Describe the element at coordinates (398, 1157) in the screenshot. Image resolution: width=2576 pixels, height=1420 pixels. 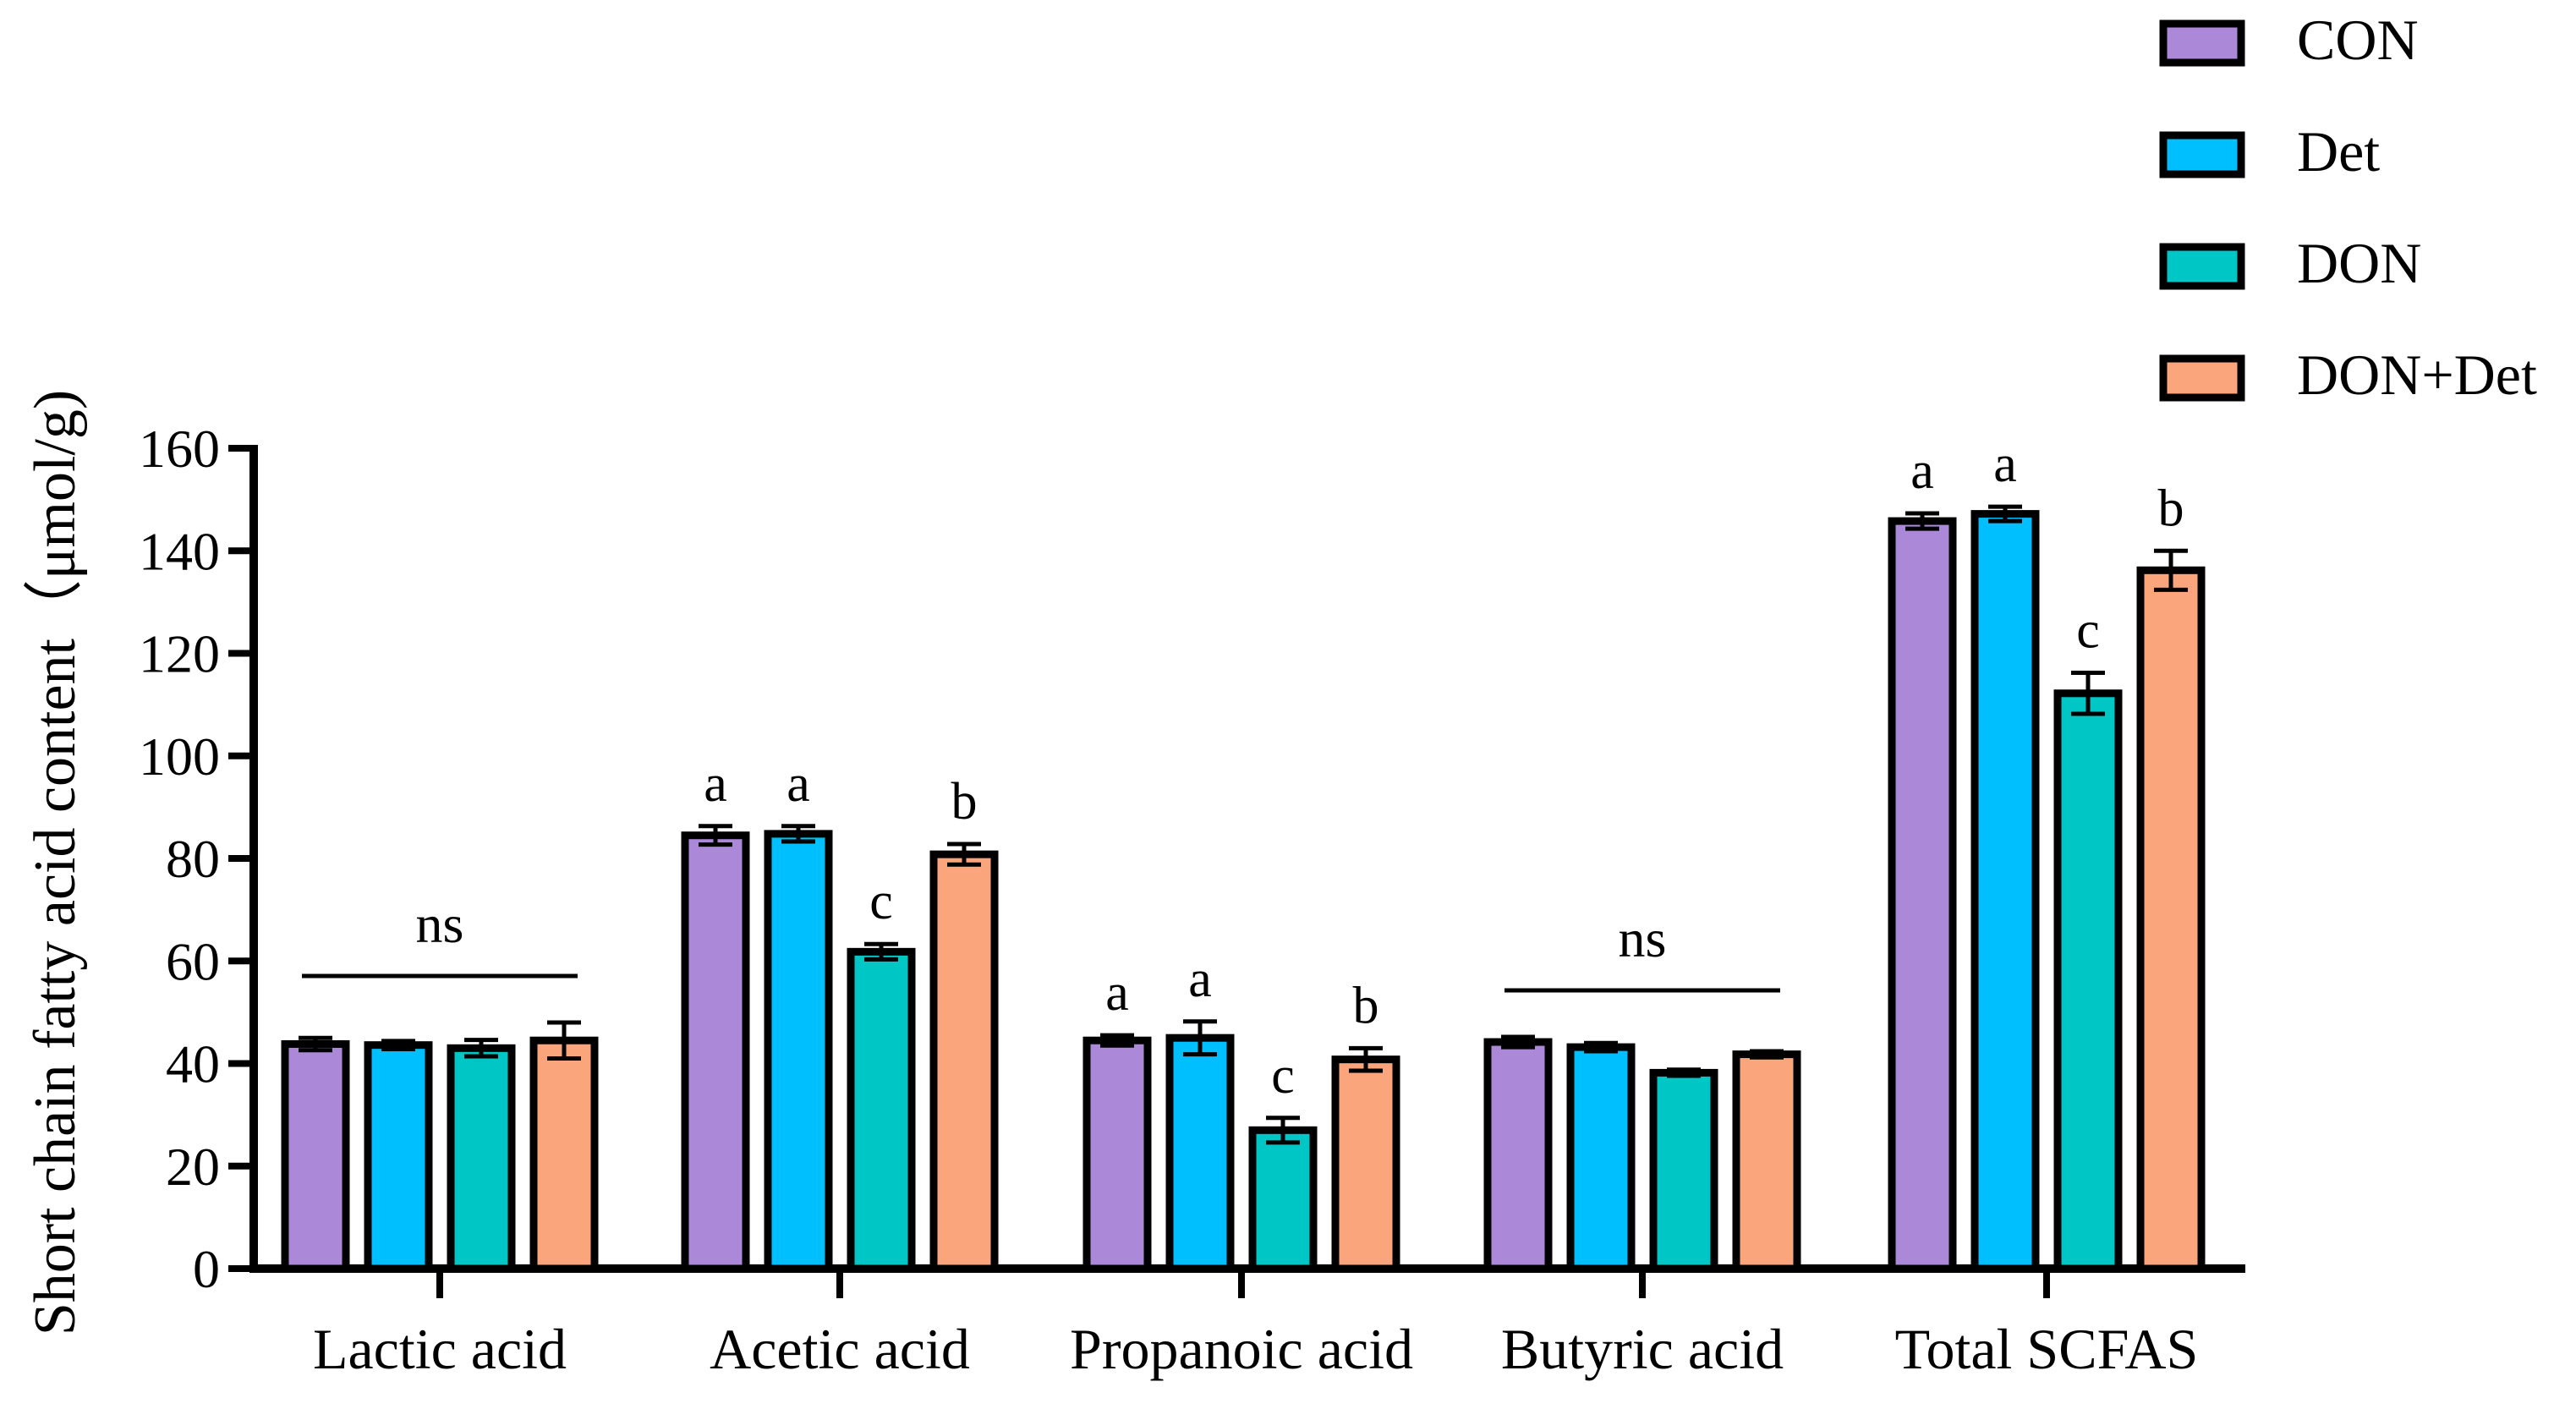
I see `bar-det-lactic-acid` at that location.